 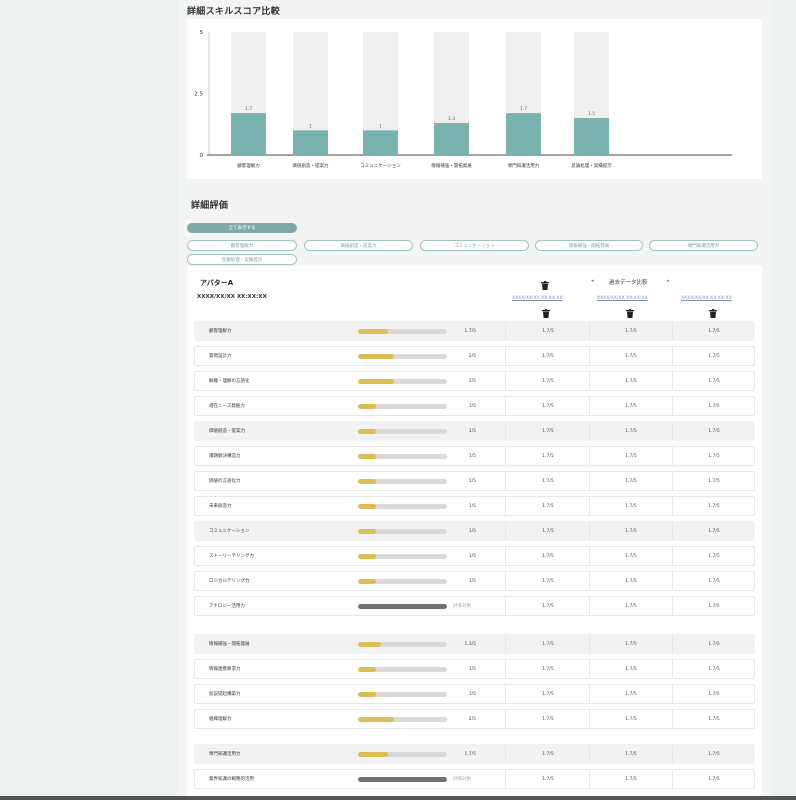 I want to click on filter-chip: 顧客理解力, so click(x=242, y=245).